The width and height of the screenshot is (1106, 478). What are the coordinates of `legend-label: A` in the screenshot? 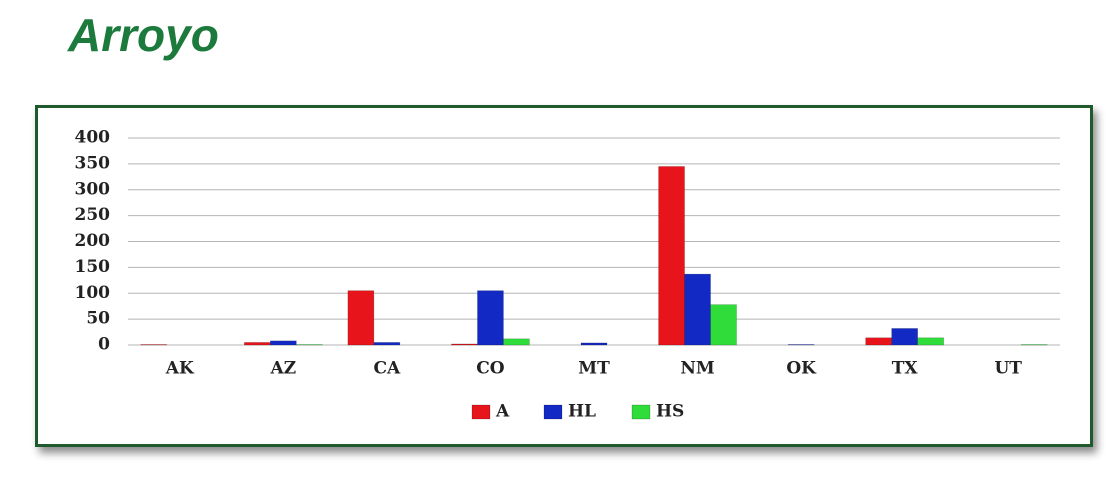 It's located at (502, 412).